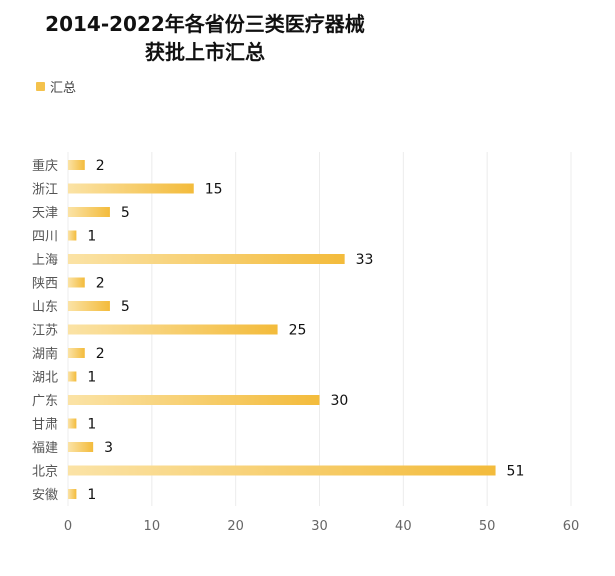 The height and width of the screenshot is (576, 615). What do you see at coordinates (340, 401) in the screenshot?
I see `value-label: 30` at bounding box center [340, 401].